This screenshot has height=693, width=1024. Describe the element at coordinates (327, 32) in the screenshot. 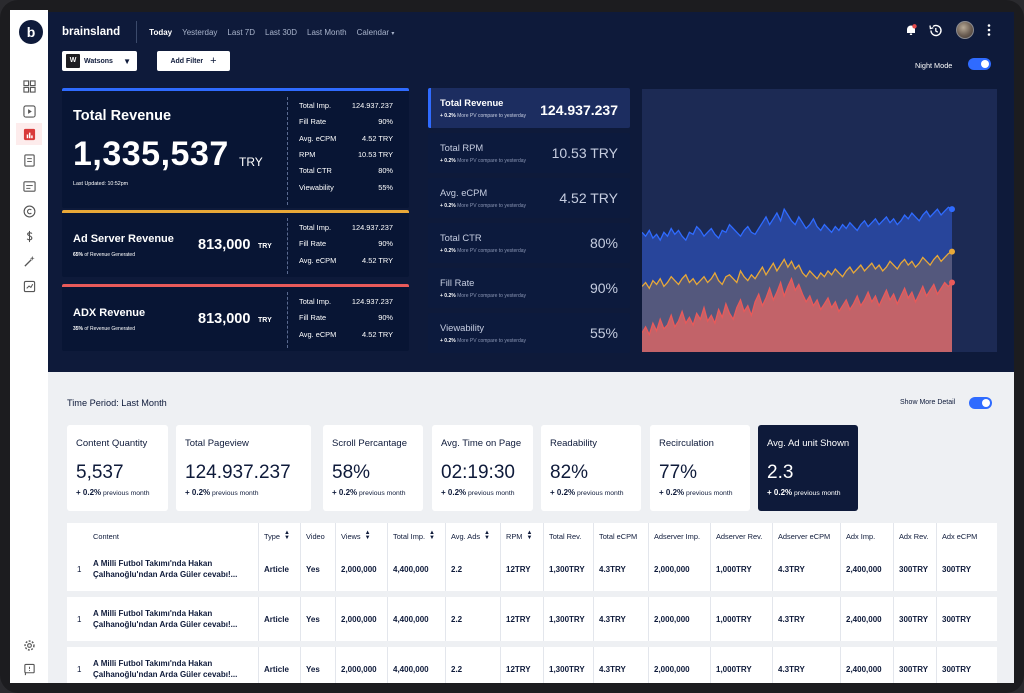

I see `nav-last-month: Last Month` at that location.